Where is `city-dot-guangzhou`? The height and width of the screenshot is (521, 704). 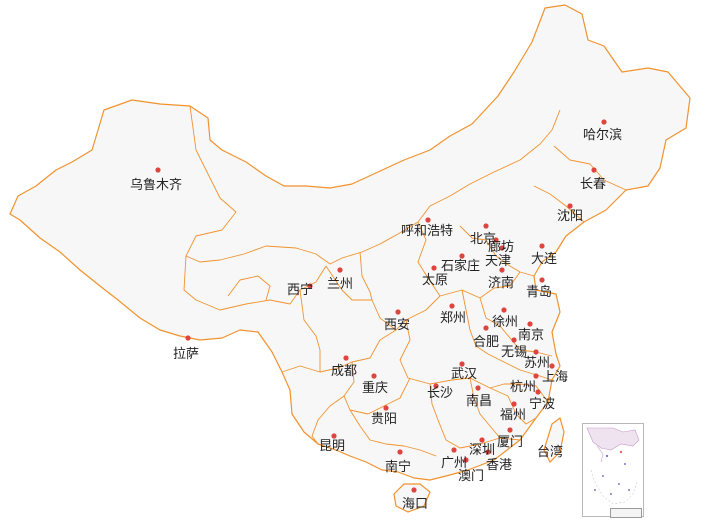 city-dot-guangzhou is located at coordinates (454, 450).